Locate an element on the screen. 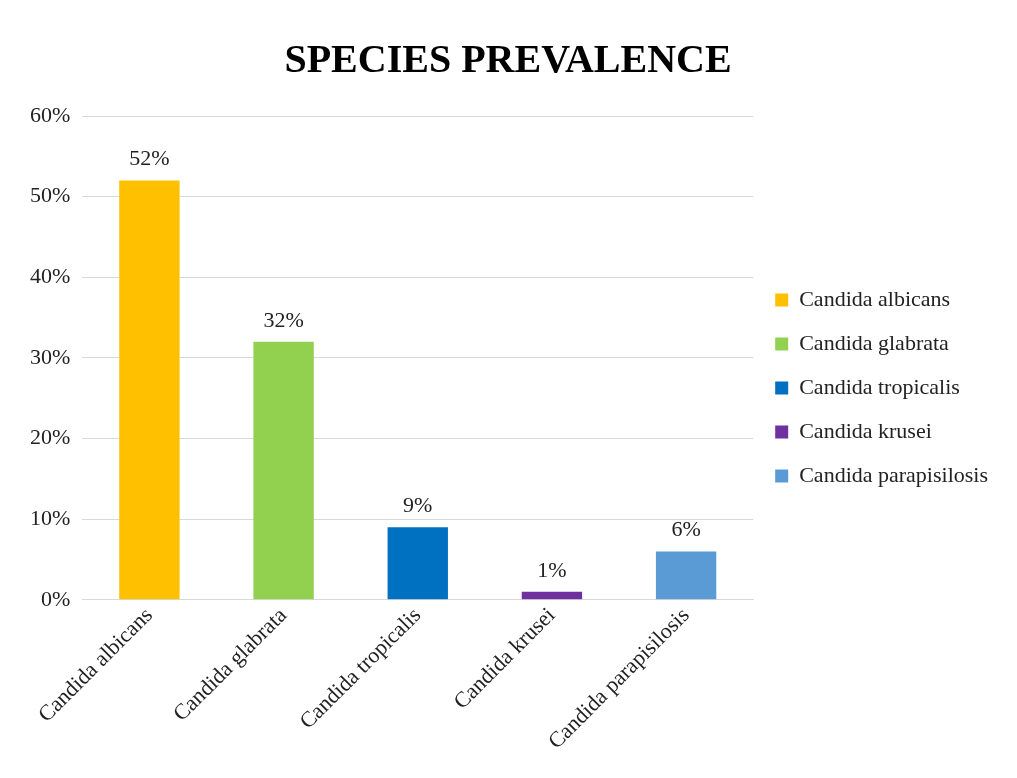 This screenshot has height=778, width=1017. data-label: 32% is located at coordinates (283, 319).